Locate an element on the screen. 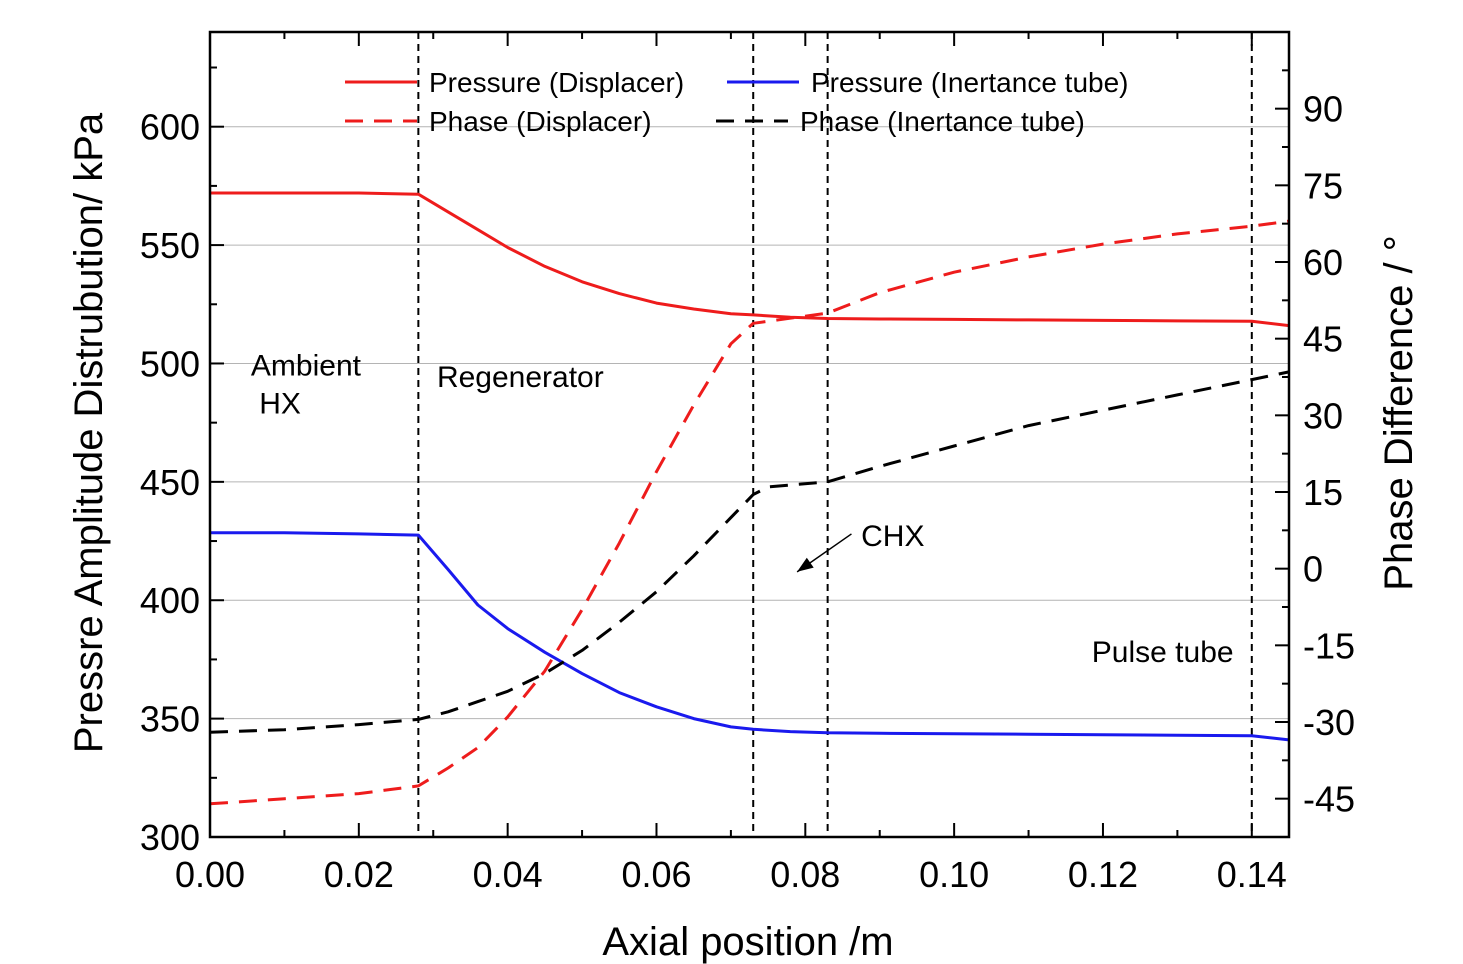 The image size is (1463, 964). y-right-tick-label-6: 45 is located at coordinates (1323, 339).